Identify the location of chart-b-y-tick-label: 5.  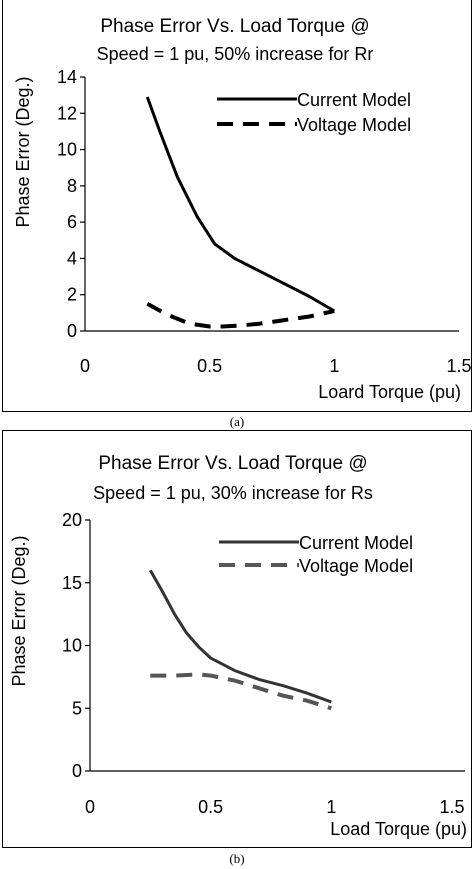
(77, 708).